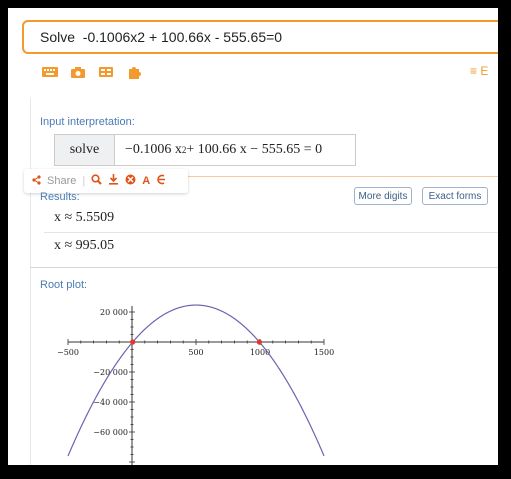 This screenshot has height=479, width=511. I want to click on text-icon: A, so click(146, 181).